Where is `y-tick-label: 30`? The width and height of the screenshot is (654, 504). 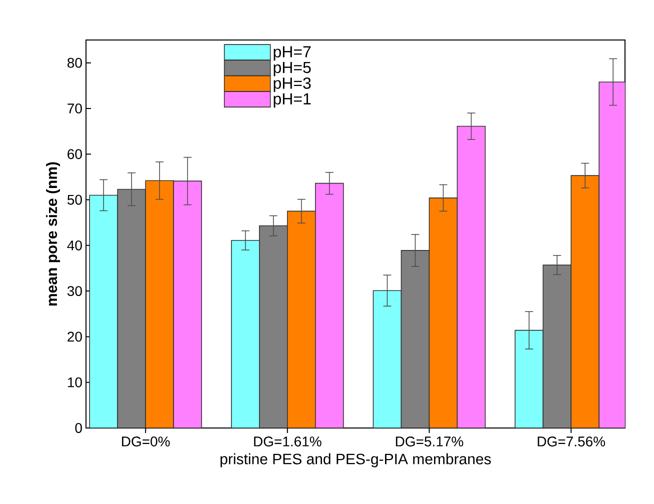 y-tick-label: 30 is located at coordinates (74, 291).